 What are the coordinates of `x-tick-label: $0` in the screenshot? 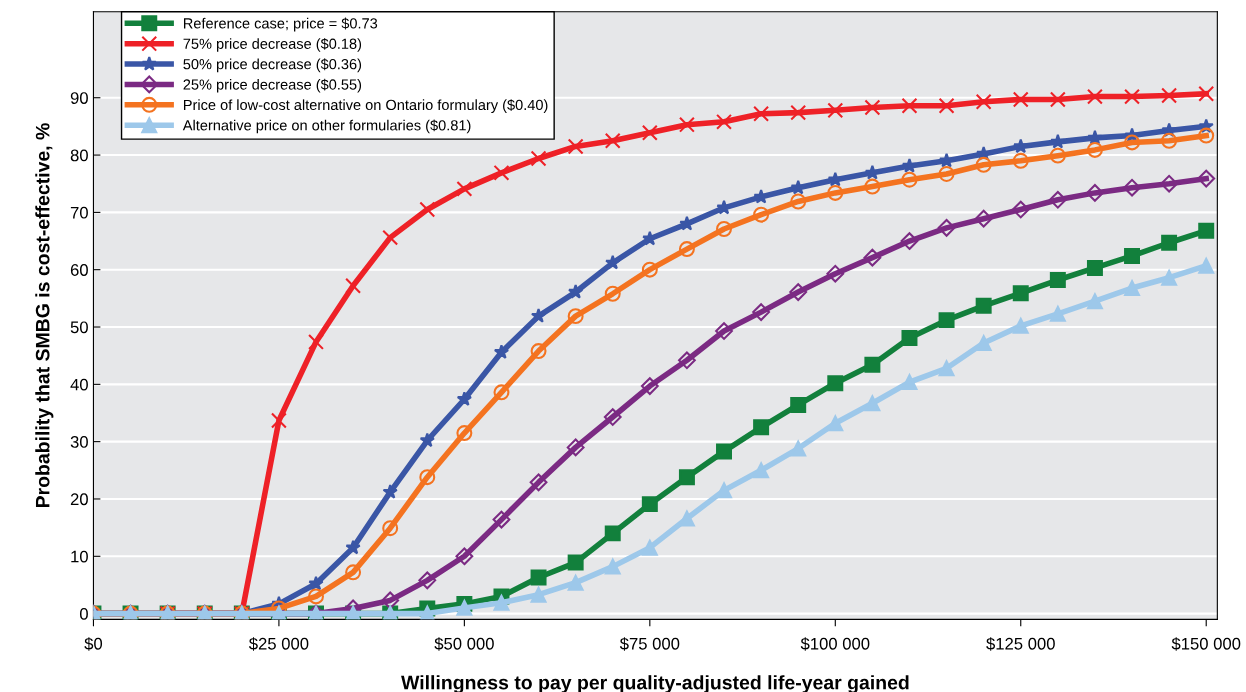 It's located at (93, 644).